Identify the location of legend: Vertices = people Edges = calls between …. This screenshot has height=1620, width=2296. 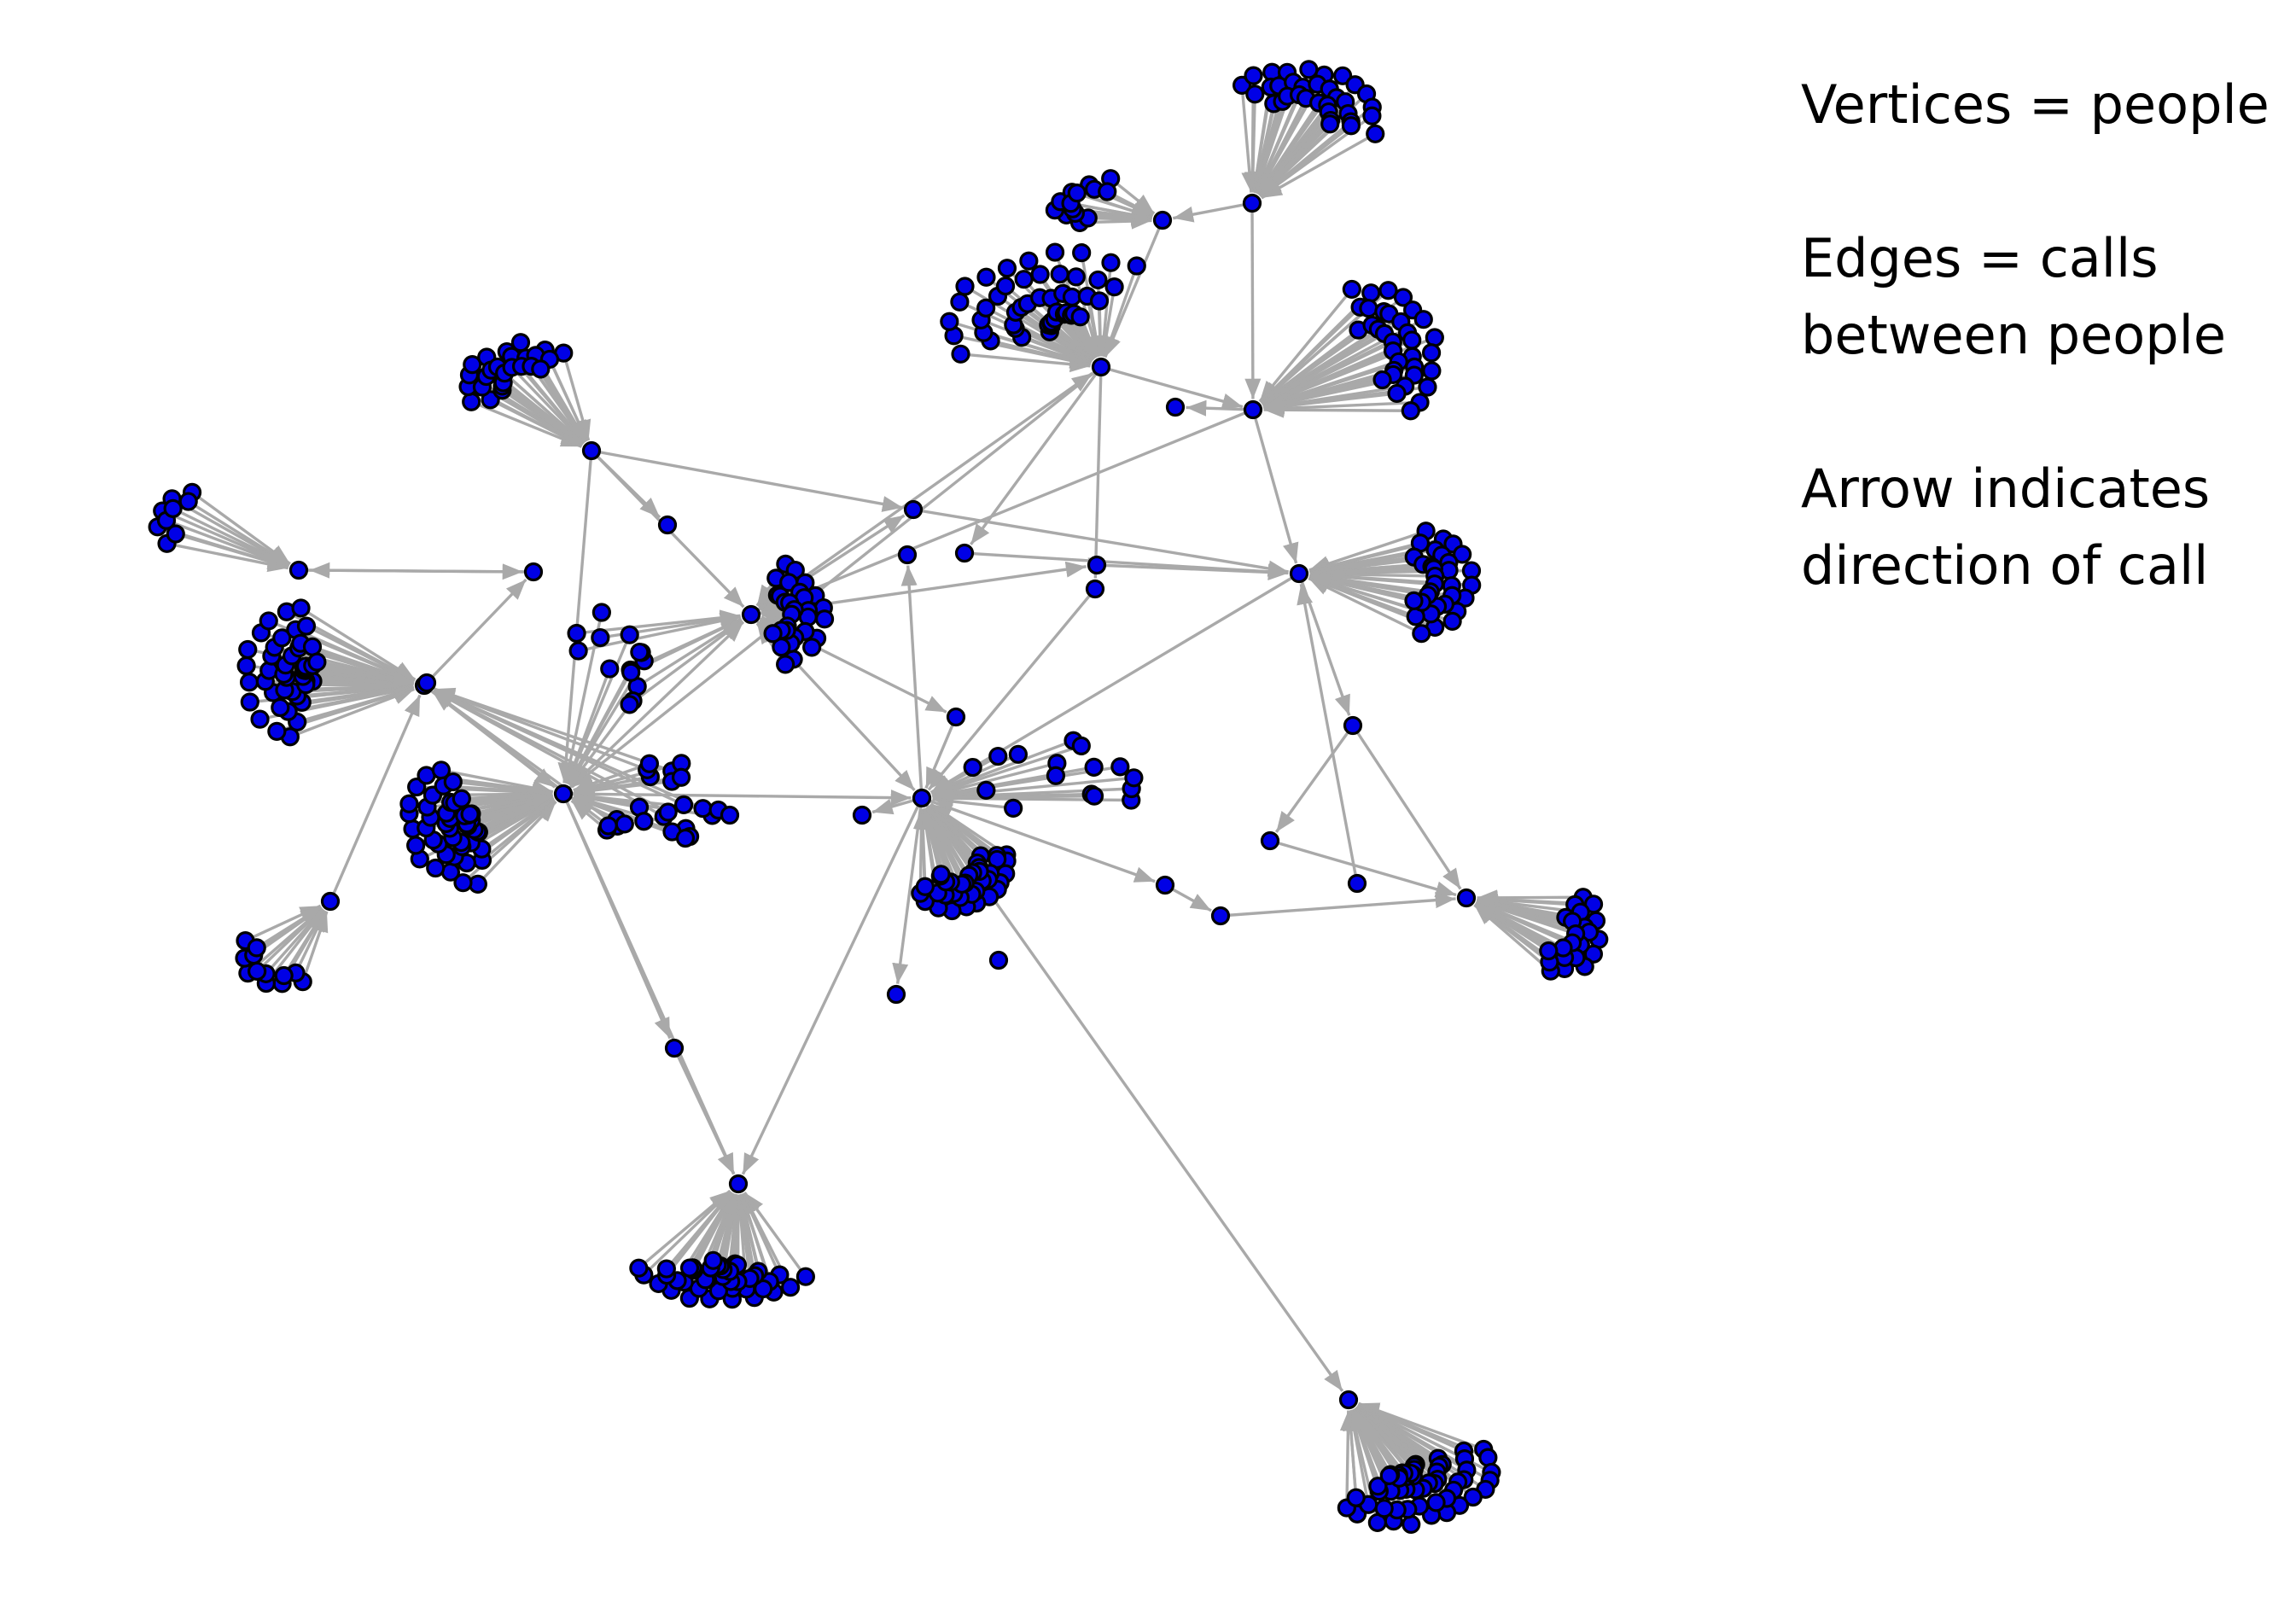
(2040, 374).